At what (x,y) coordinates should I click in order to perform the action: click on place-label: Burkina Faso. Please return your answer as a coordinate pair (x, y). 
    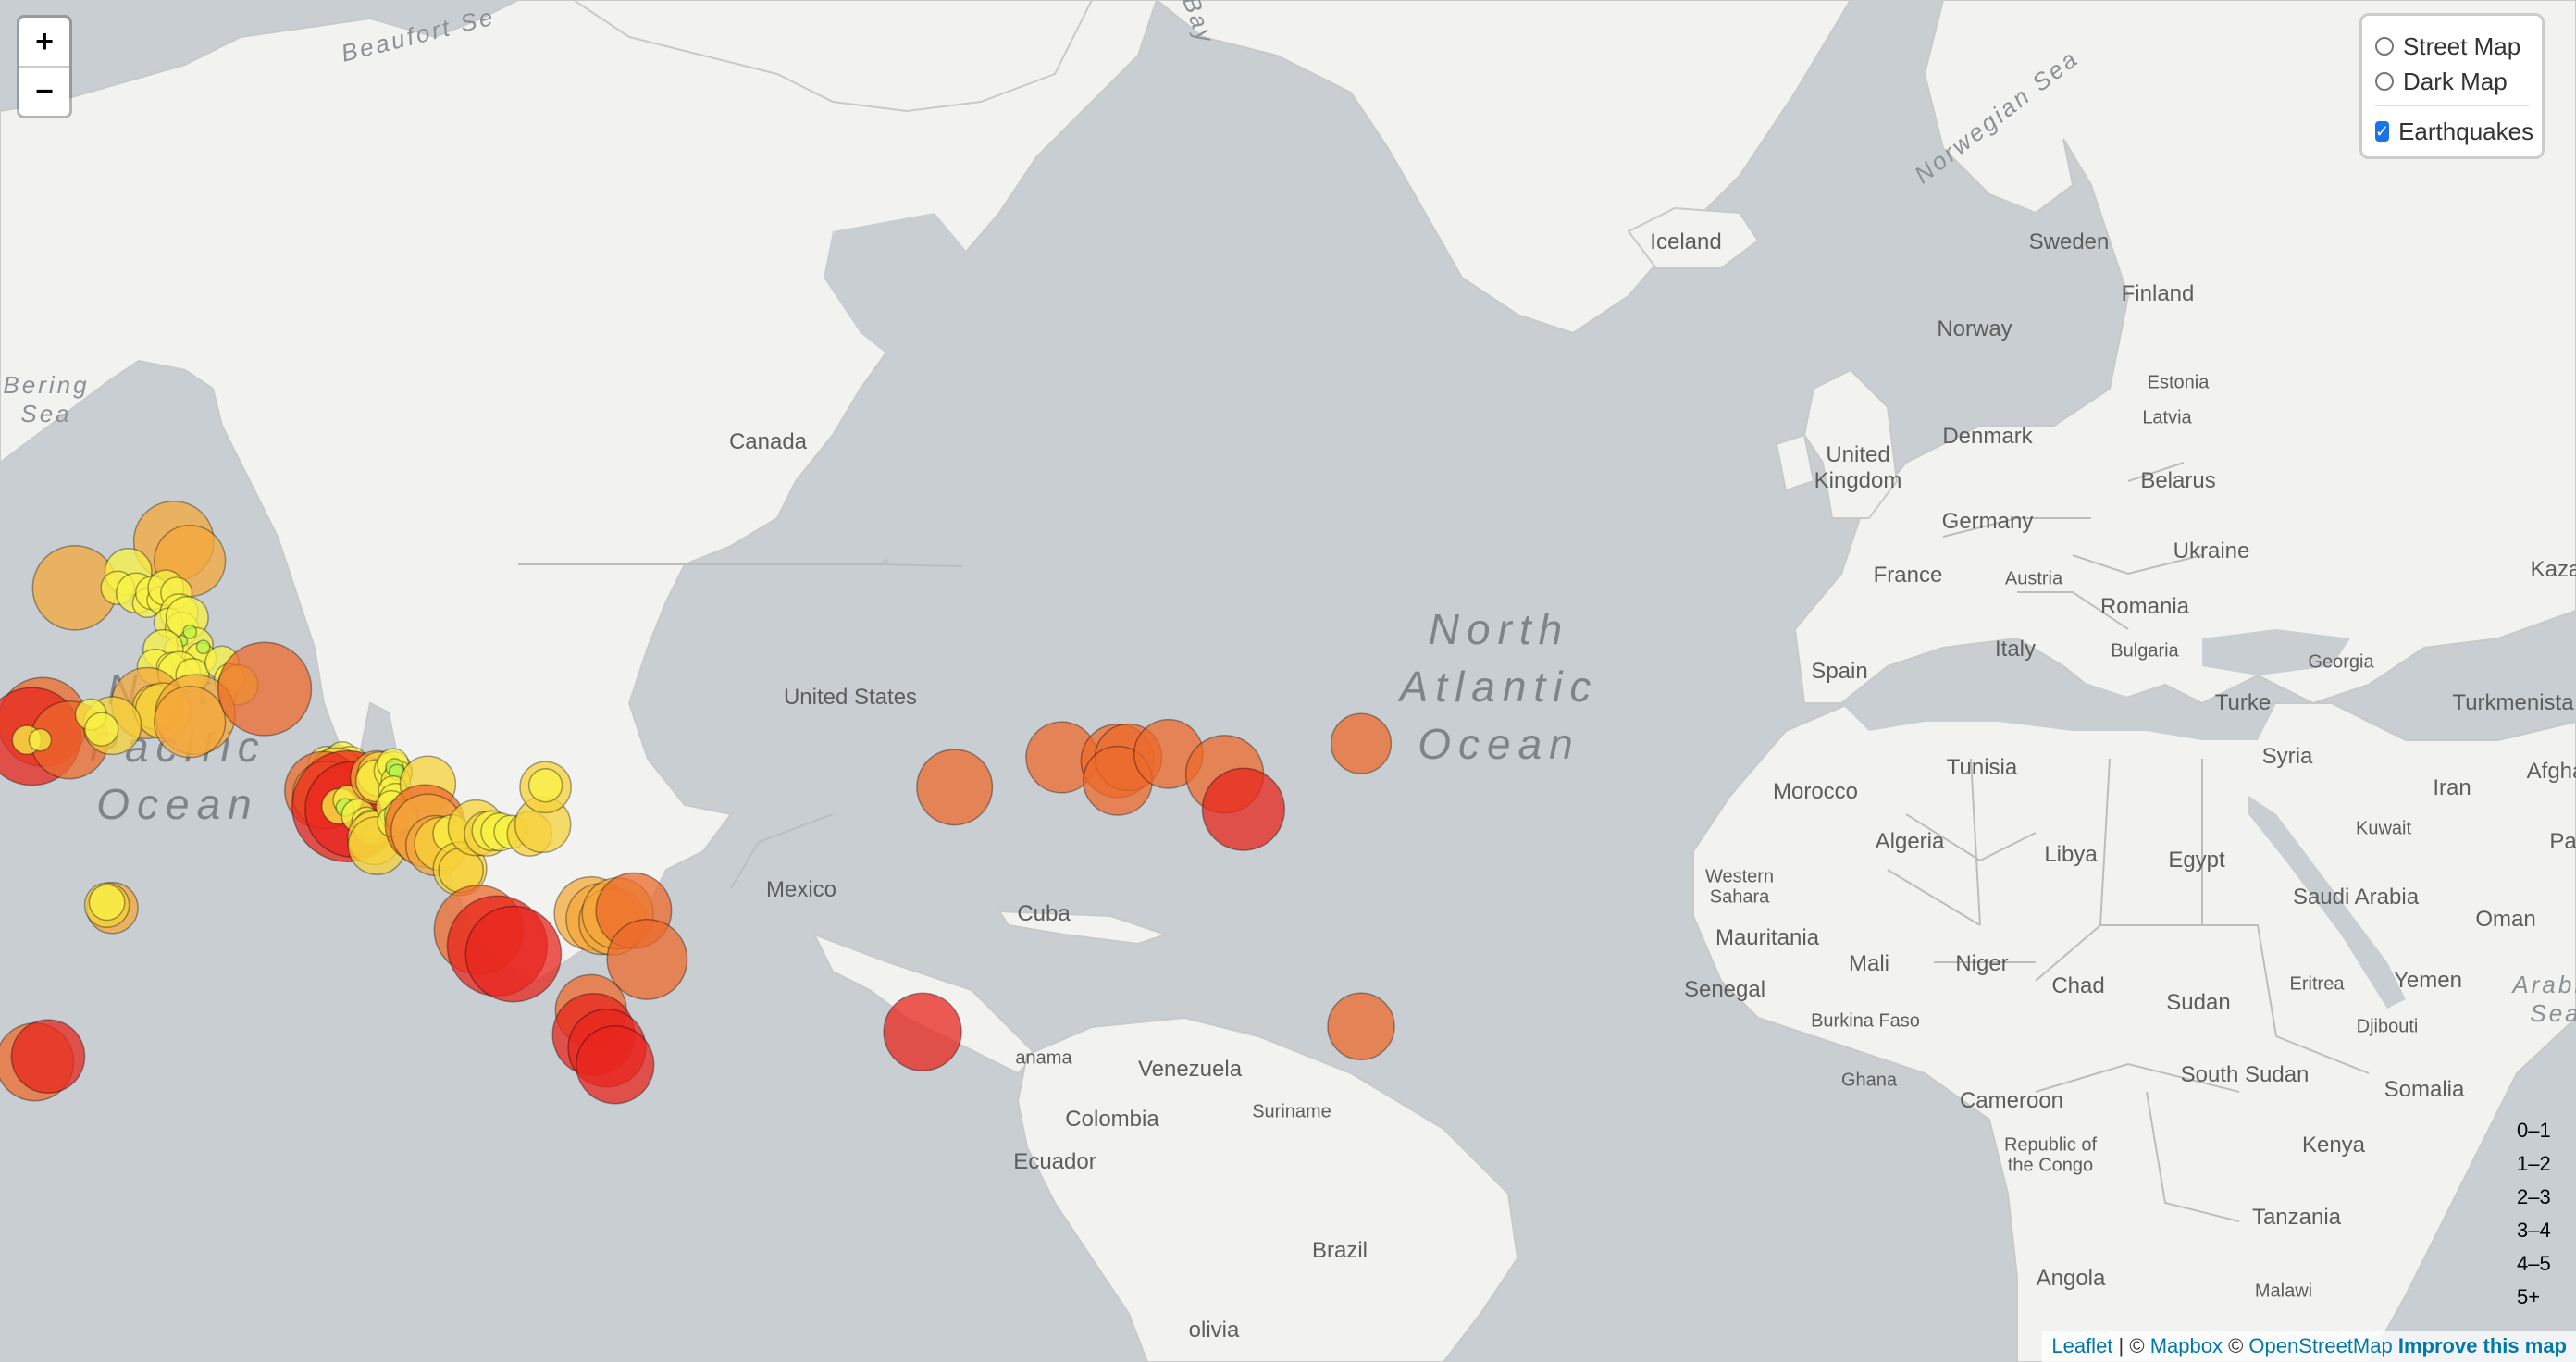
    Looking at the image, I should click on (1866, 1021).